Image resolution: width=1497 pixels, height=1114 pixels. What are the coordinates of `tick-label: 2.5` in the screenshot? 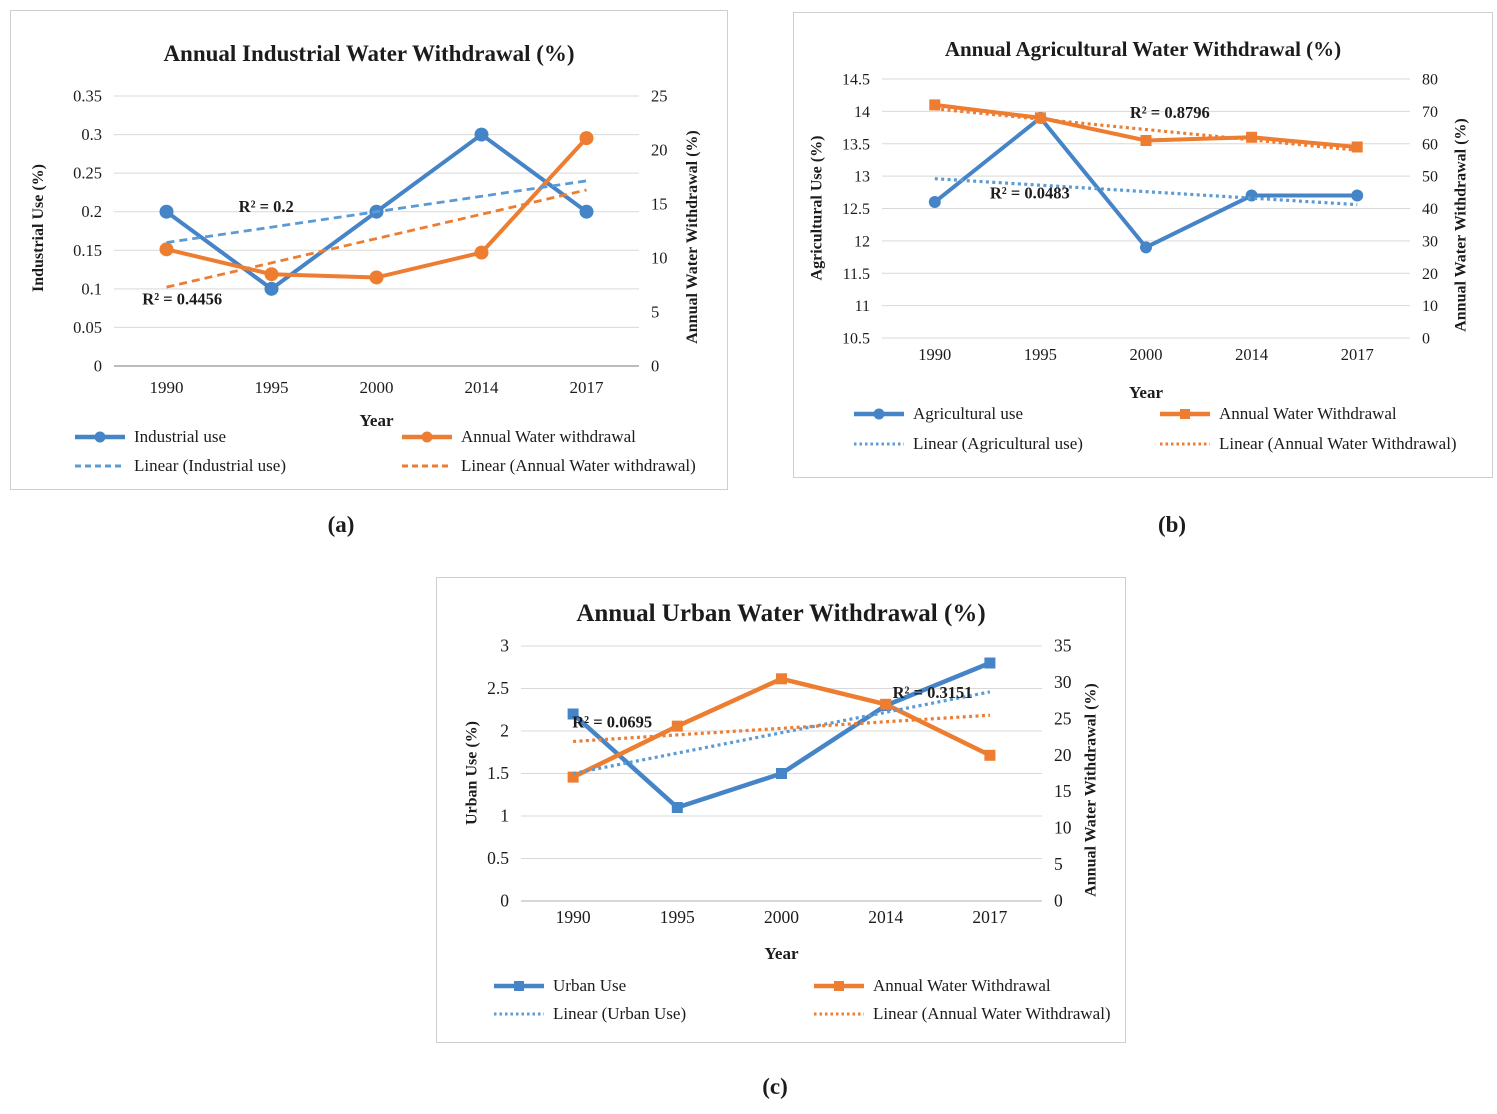 It's located at (498, 688).